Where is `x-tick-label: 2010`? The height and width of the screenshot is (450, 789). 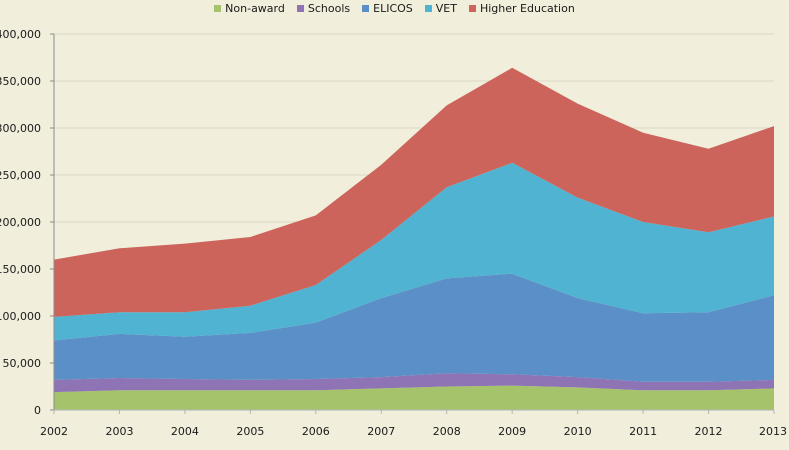 x-tick-label: 2010 is located at coordinates (578, 431).